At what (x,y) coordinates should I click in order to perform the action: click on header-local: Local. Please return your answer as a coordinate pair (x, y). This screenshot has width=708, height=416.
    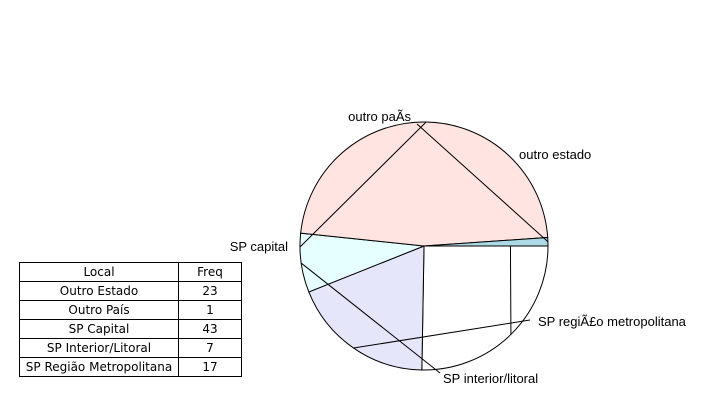
    Looking at the image, I should click on (99, 272).